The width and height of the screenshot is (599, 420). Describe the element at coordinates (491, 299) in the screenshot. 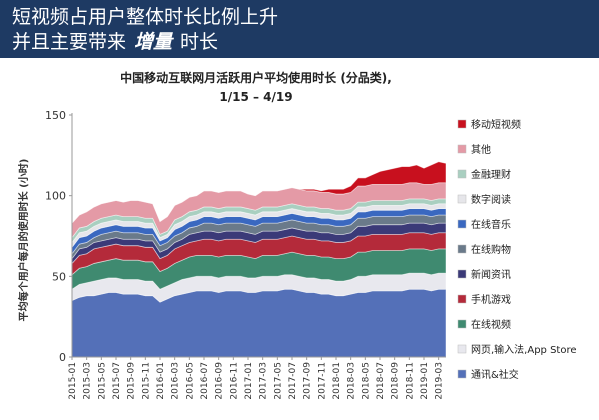

I see `legend-label: 手机游戏` at that location.